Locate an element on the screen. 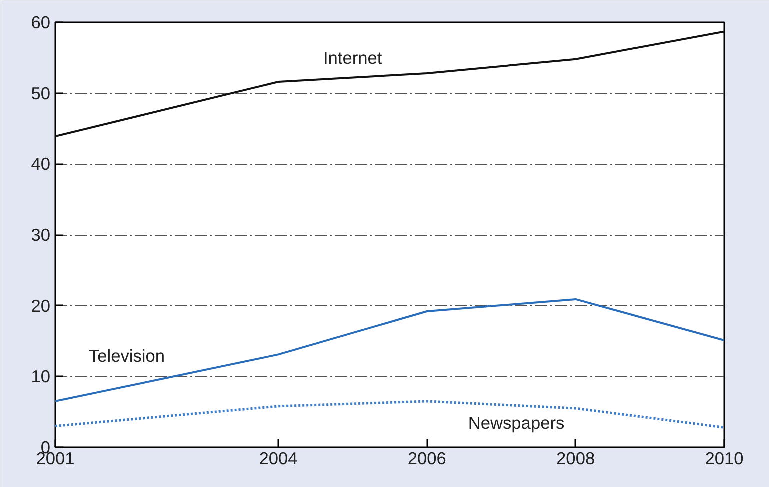 The image size is (769, 487). series-label: Internet is located at coordinates (352, 58).